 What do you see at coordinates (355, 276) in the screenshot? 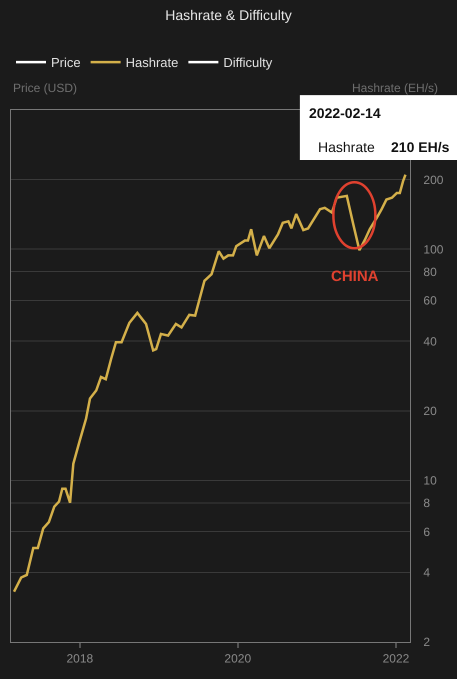
I see `annotation: CHINA` at bounding box center [355, 276].